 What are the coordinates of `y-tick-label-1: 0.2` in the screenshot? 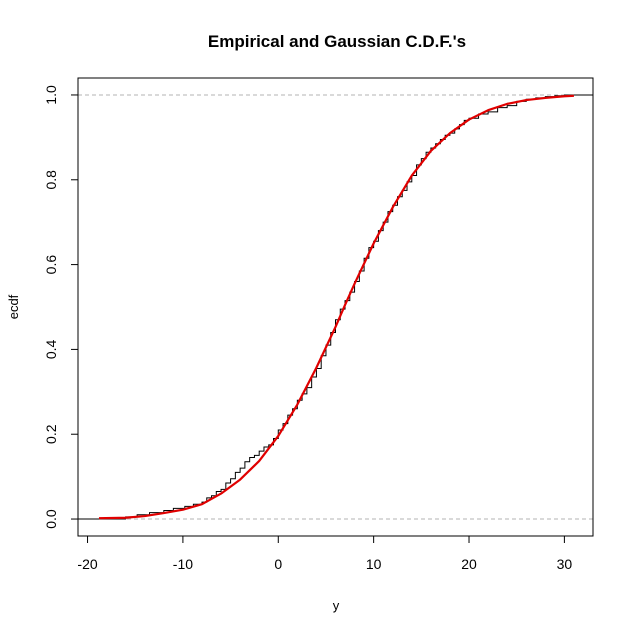 It's located at (51, 434).